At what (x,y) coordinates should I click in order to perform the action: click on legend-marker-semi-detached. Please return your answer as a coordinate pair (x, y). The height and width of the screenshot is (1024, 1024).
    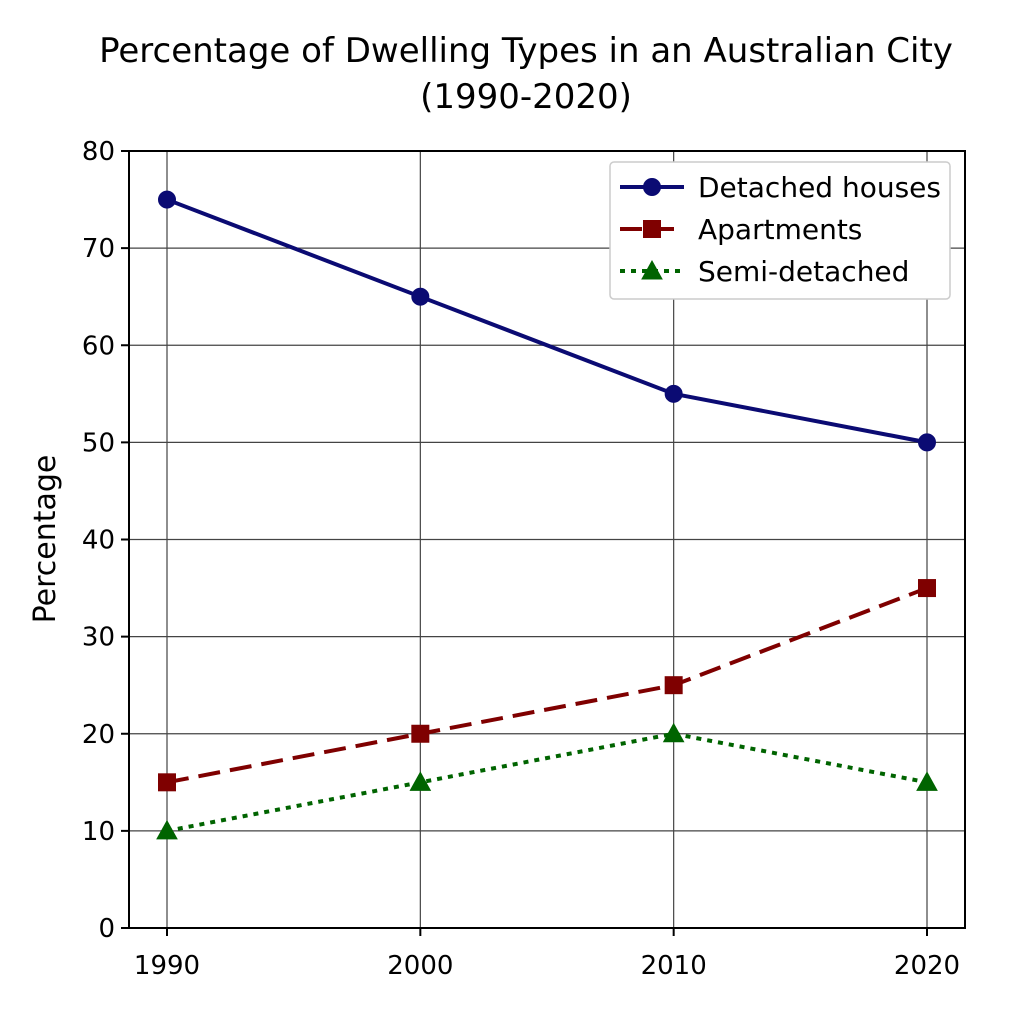
    Looking at the image, I should click on (652, 269).